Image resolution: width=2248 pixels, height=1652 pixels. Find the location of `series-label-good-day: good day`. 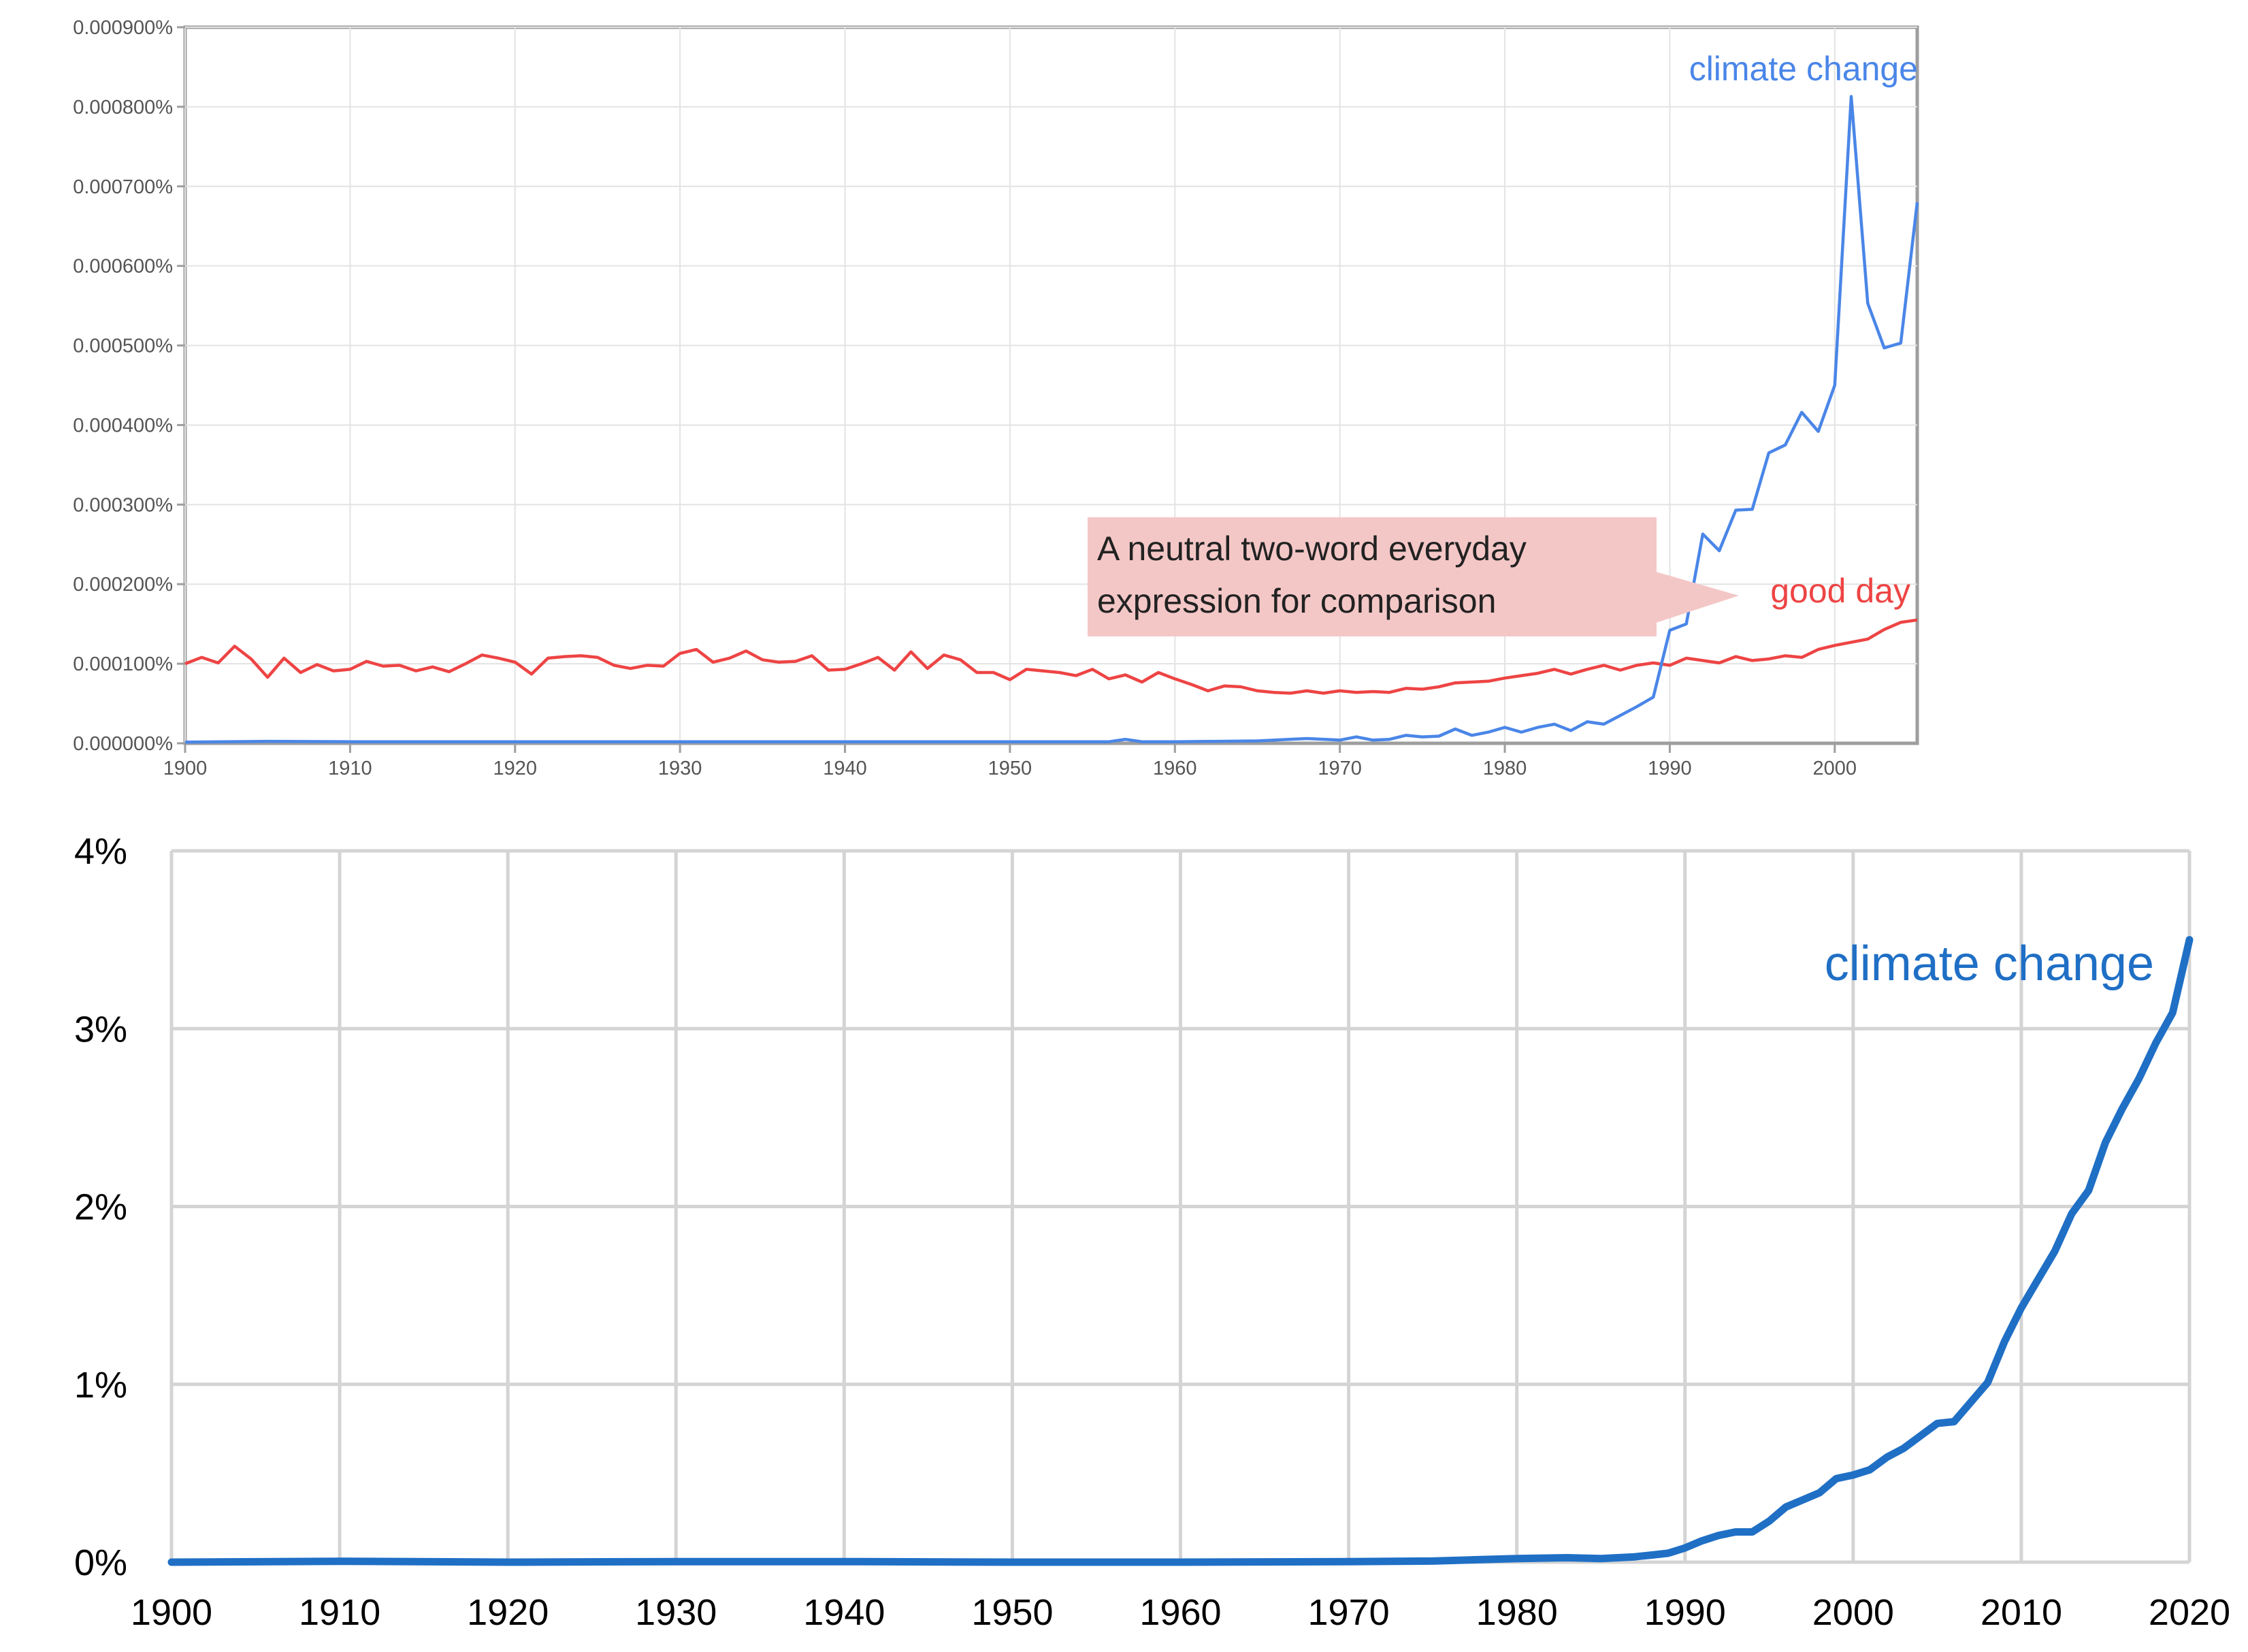

series-label-good-day: good day is located at coordinates (1840, 591).